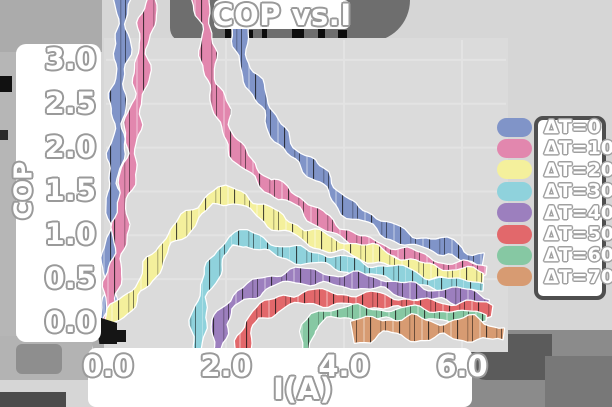  I want to click on artifact-bottomright-mid, so click(578, 381).